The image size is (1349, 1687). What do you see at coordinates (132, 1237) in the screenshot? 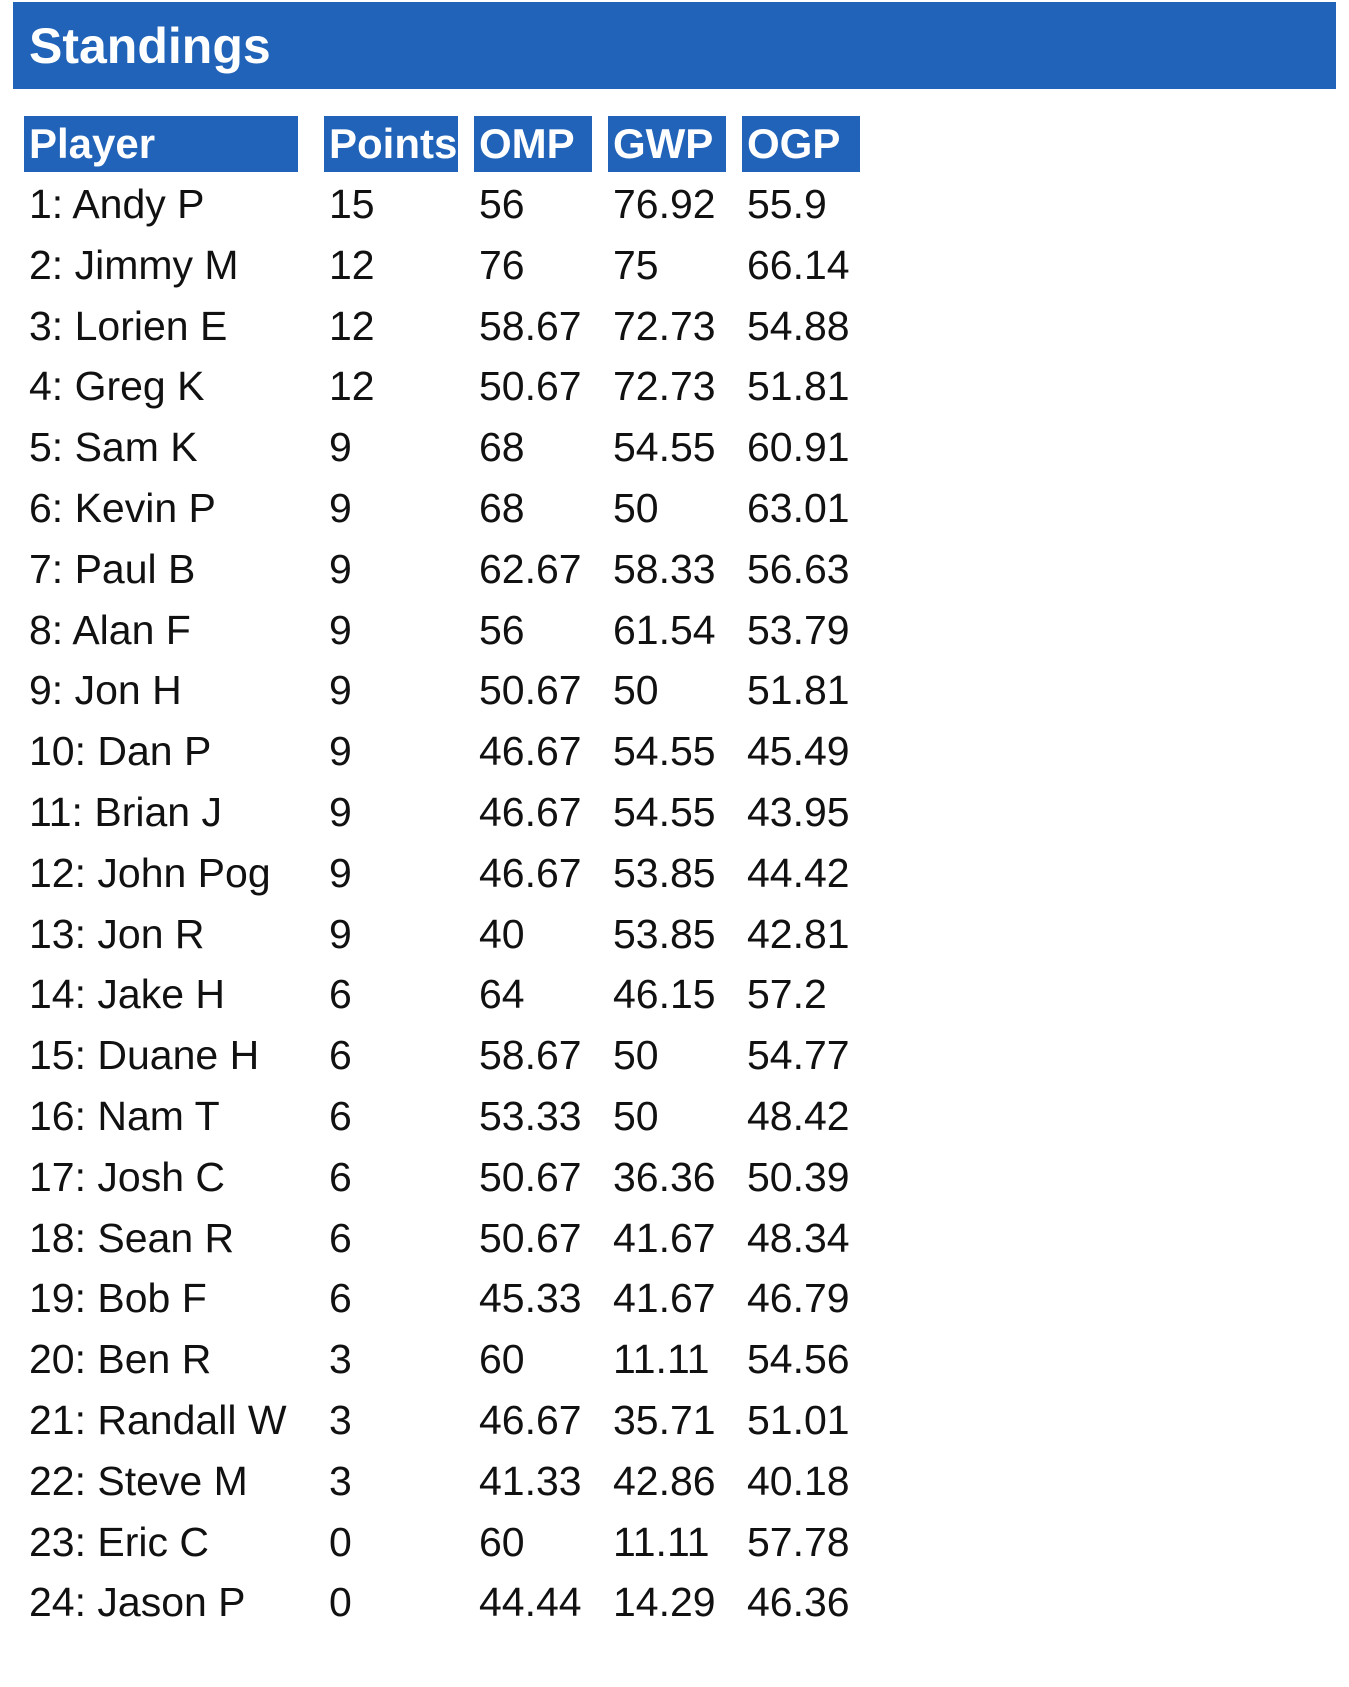
I see `player-cell: 18: Sean R` at bounding box center [132, 1237].